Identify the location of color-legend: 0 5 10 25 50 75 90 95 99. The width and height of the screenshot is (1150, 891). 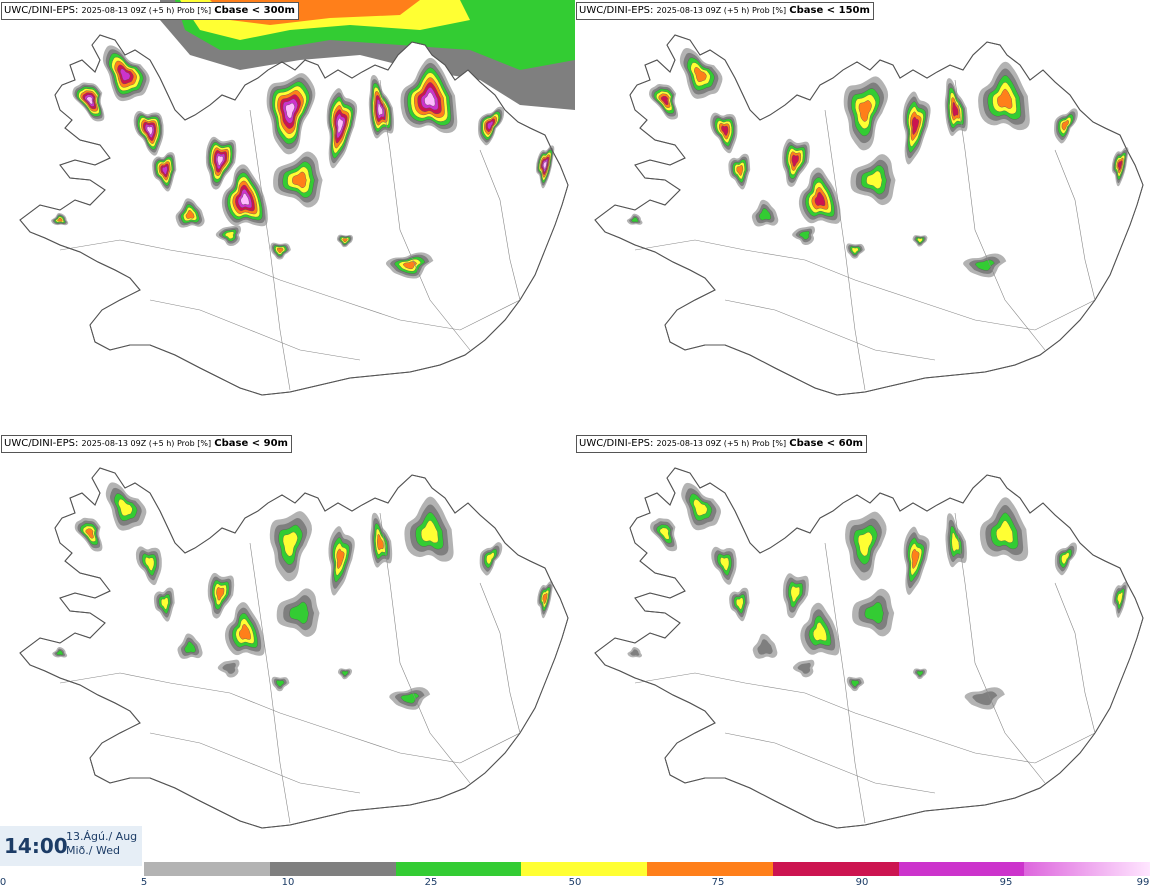
(575, 876).